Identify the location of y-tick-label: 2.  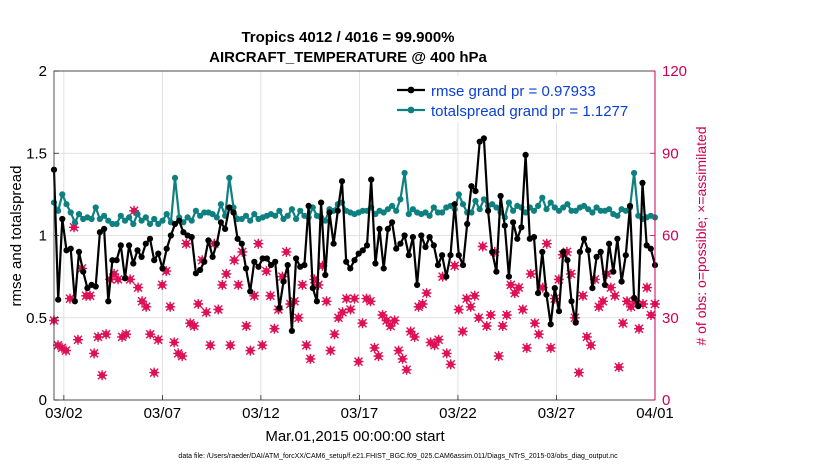
(43, 71).